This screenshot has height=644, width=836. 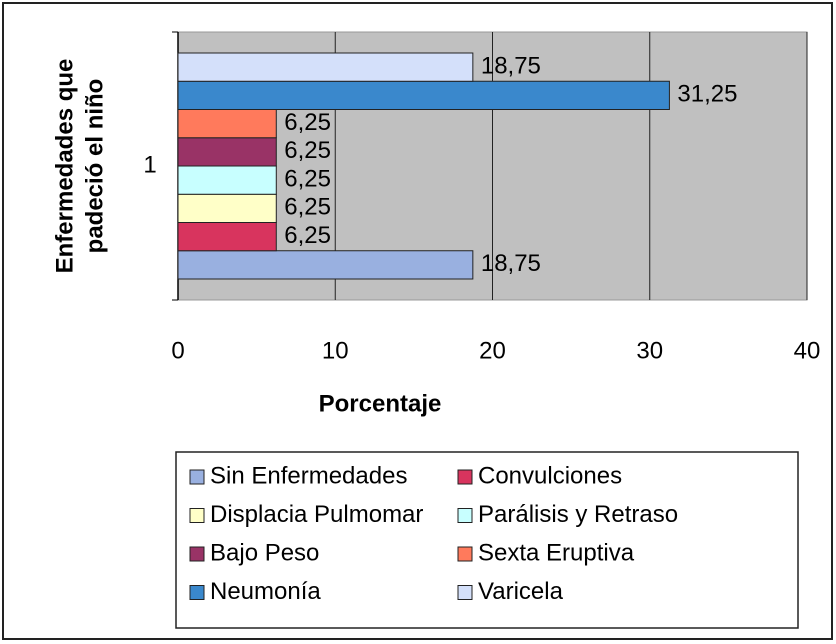 What do you see at coordinates (177, 350) in the screenshot?
I see `x-tick-label: 0` at bounding box center [177, 350].